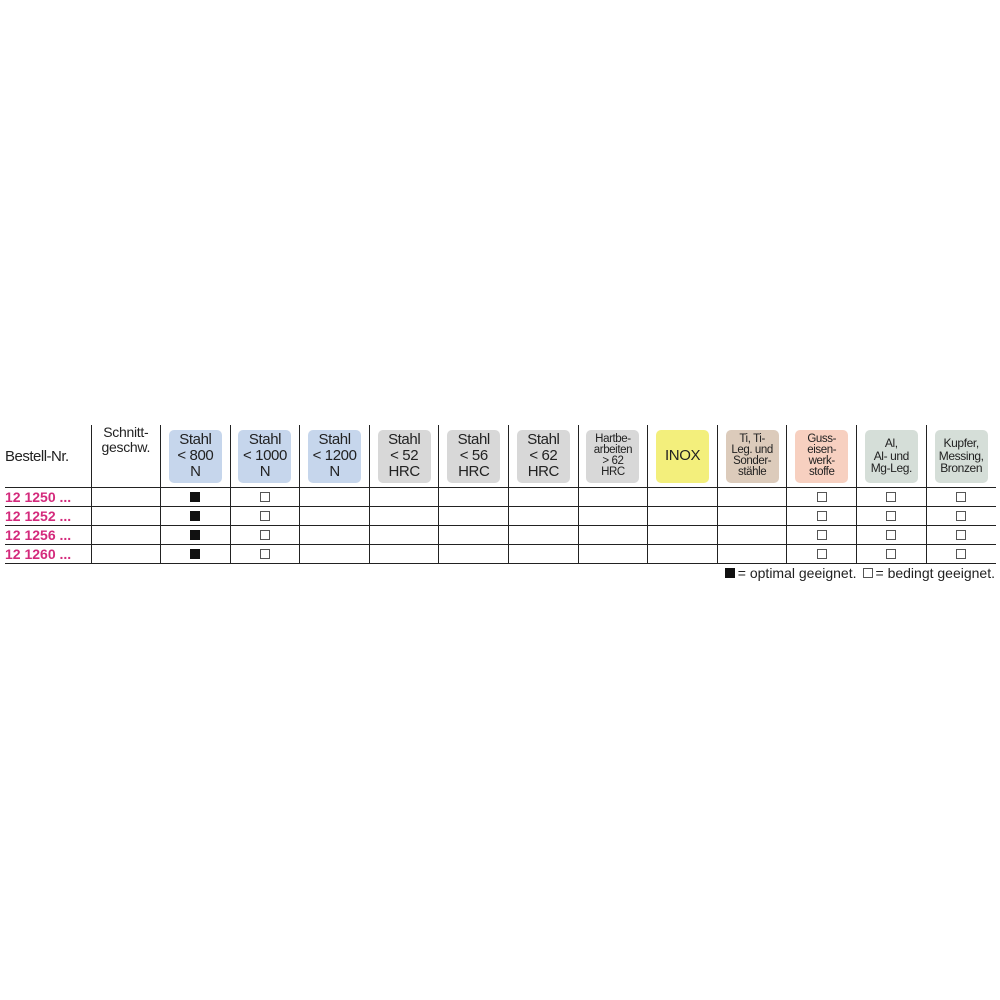 The width and height of the screenshot is (1000, 1000). I want to click on material-header: Hartbe- arbeiten > 62 HRC, so click(613, 456).